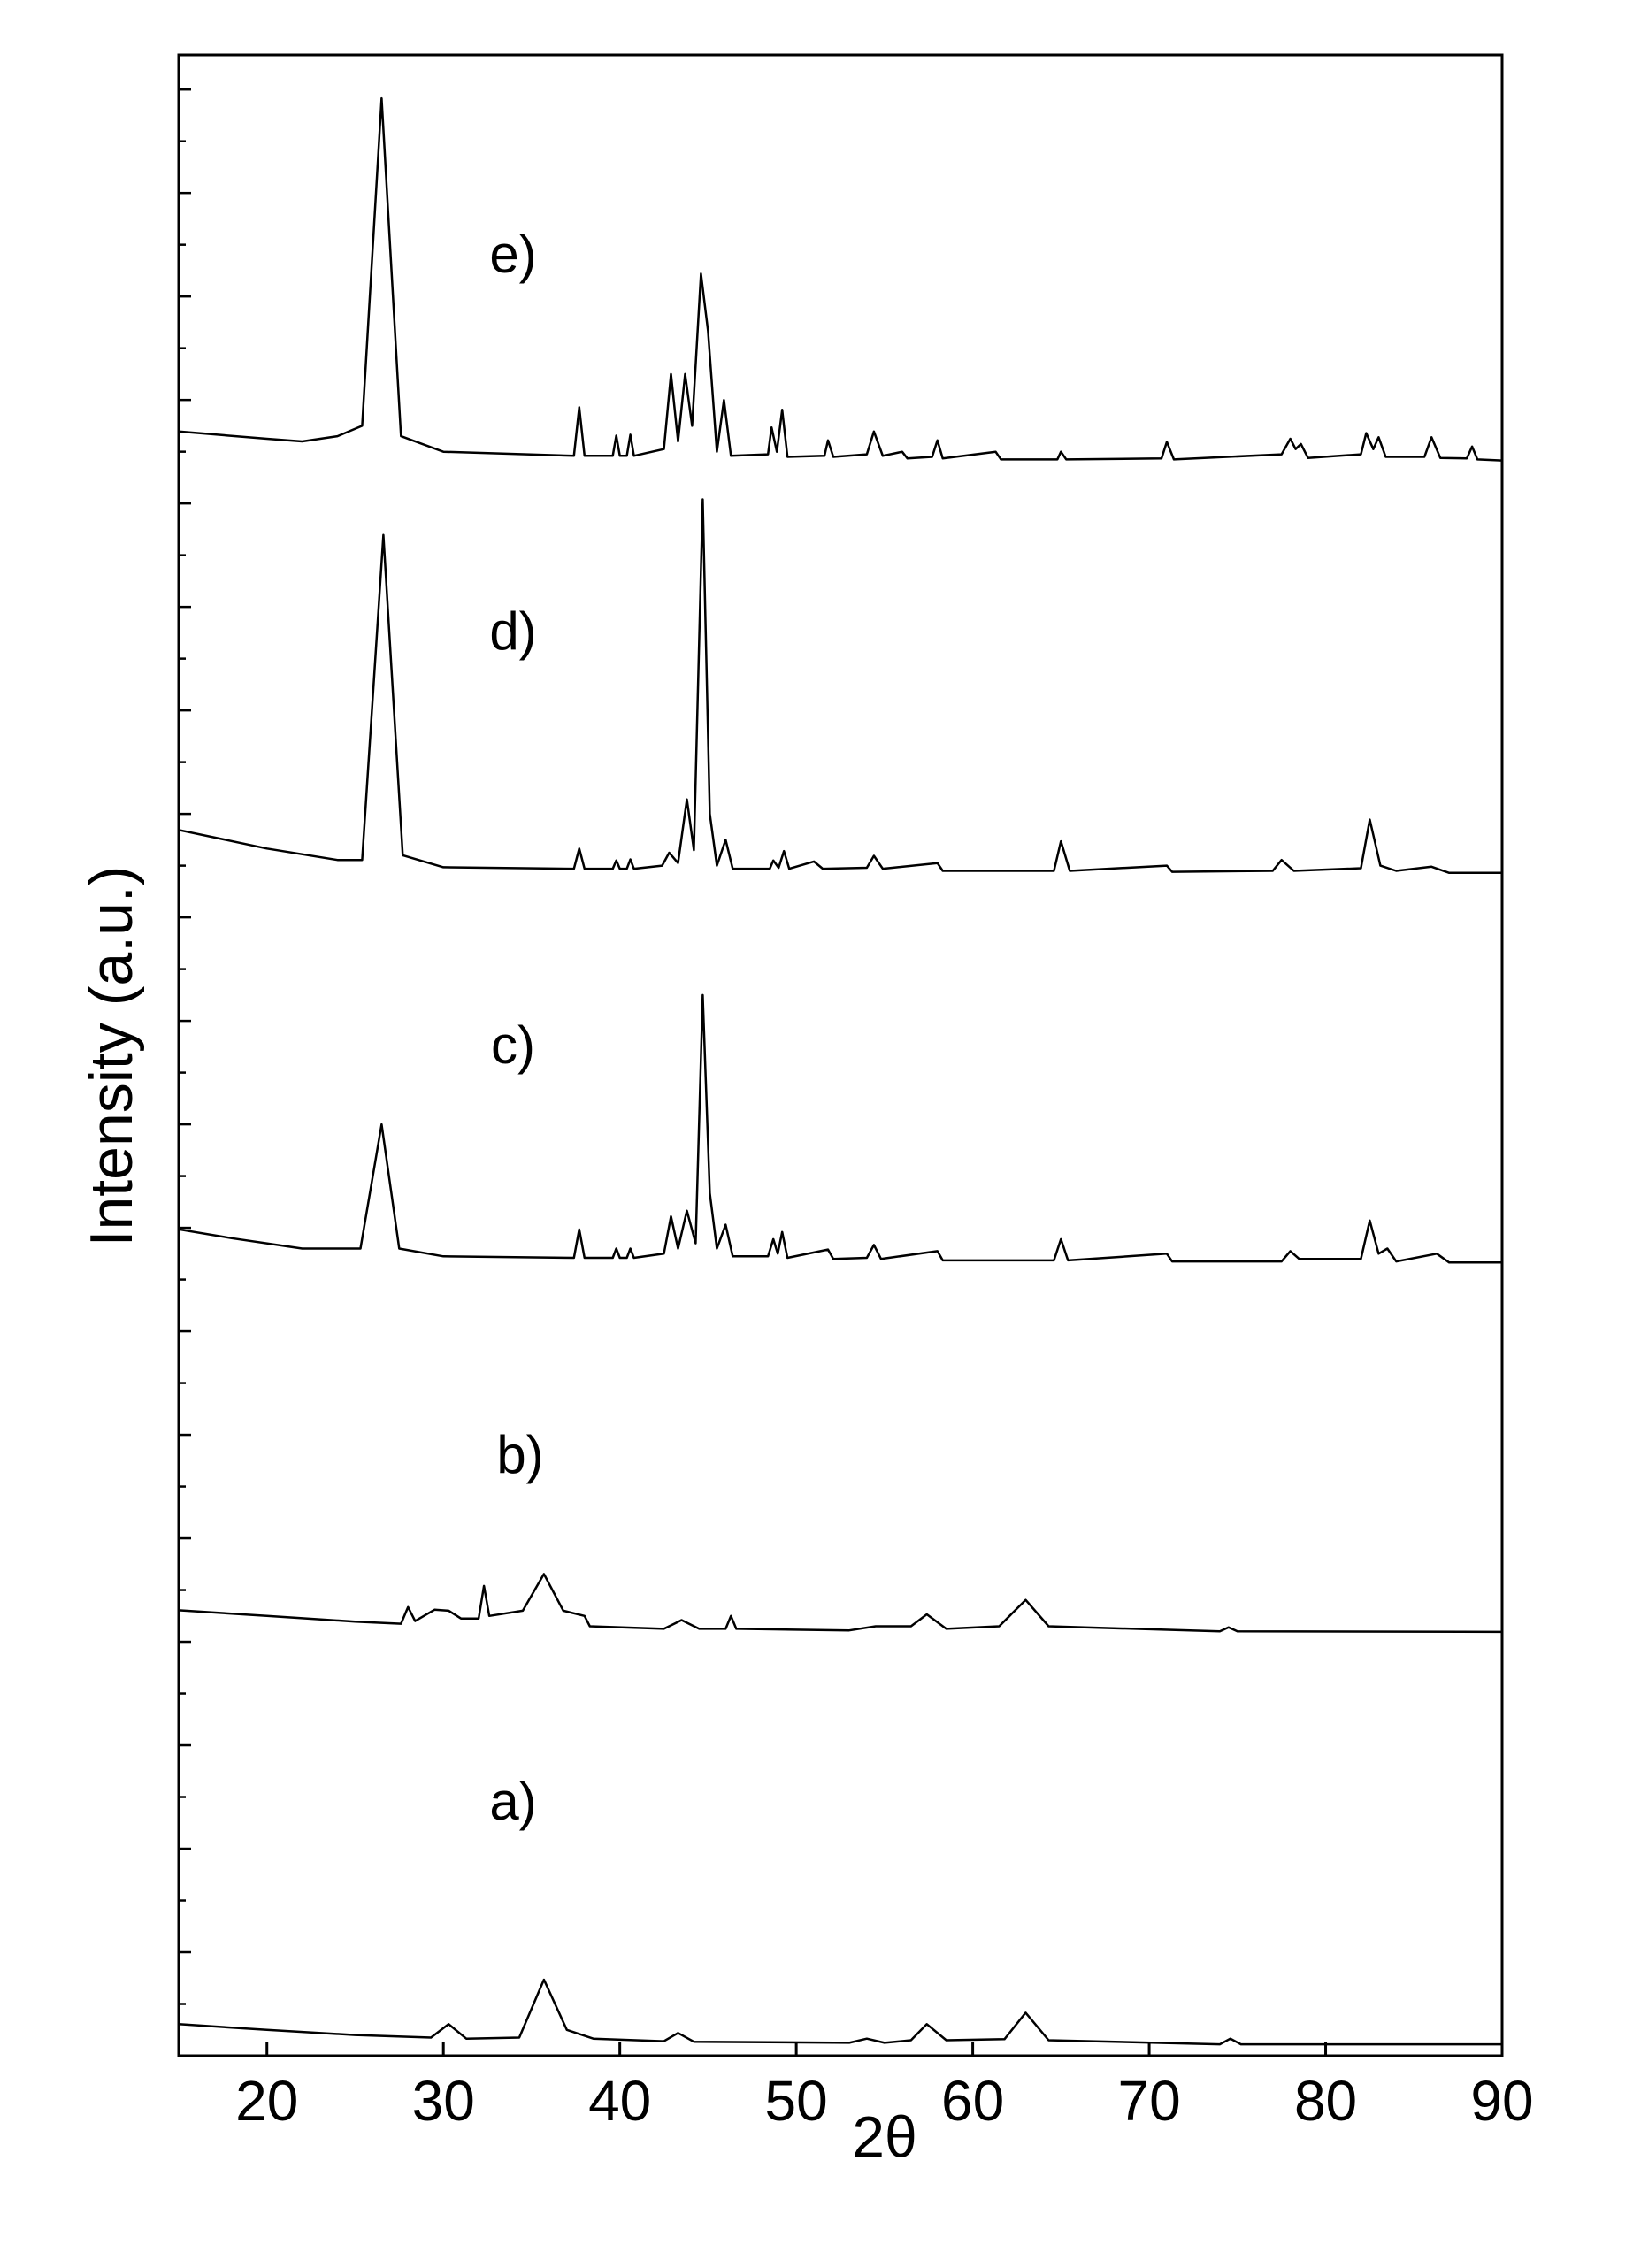  Describe the element at coordinates (972, 2101) in the screenshot. I see `x-tick-label: 60` at that location.